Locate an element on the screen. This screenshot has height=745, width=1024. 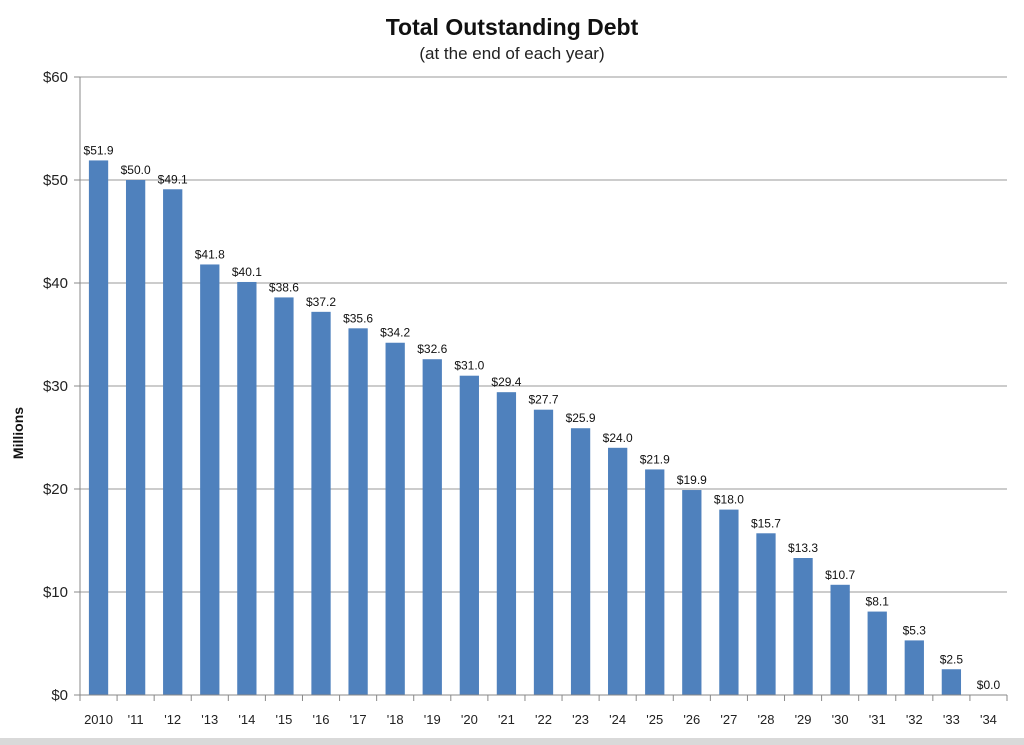
y-tick-label: $30 is located at coordinates (55, 386).